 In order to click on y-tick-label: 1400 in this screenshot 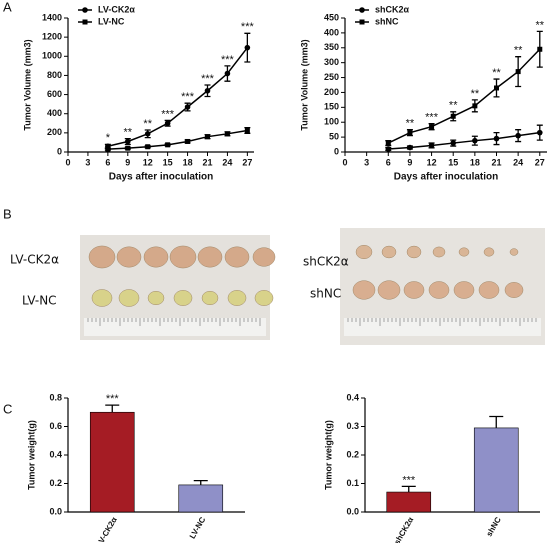, I will do `click(52, 17)`.